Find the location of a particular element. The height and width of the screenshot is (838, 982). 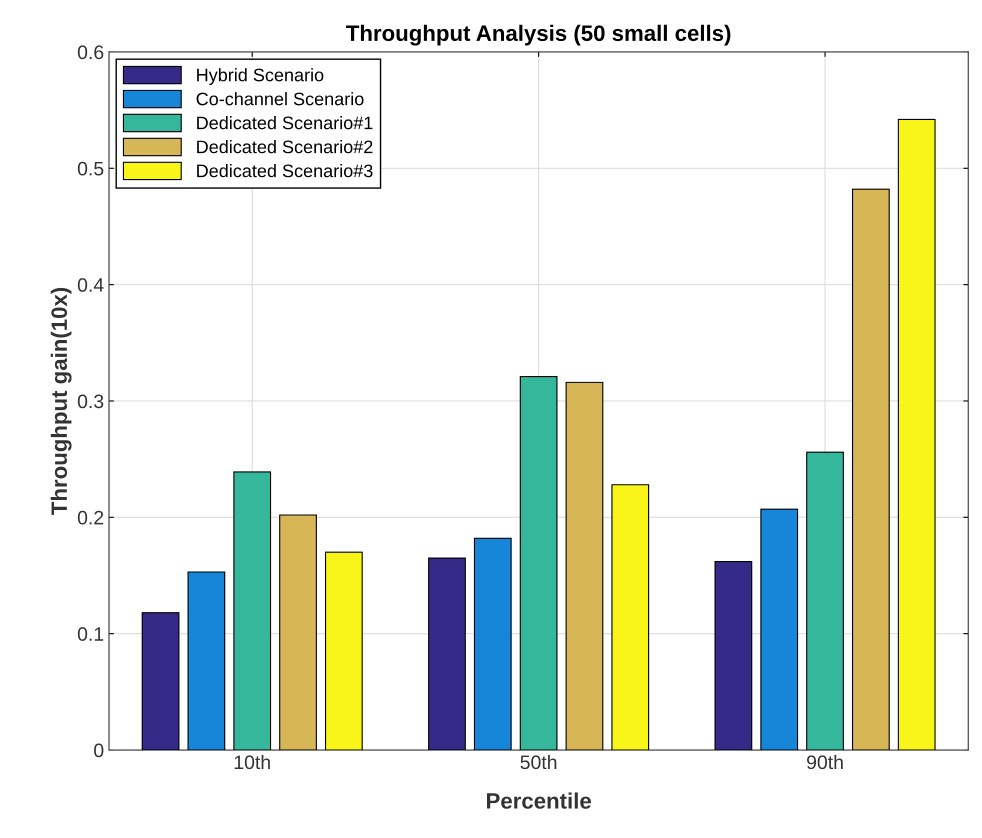

legend-label: Dedicated Scenario#1 is located at coordinates (284, 123).